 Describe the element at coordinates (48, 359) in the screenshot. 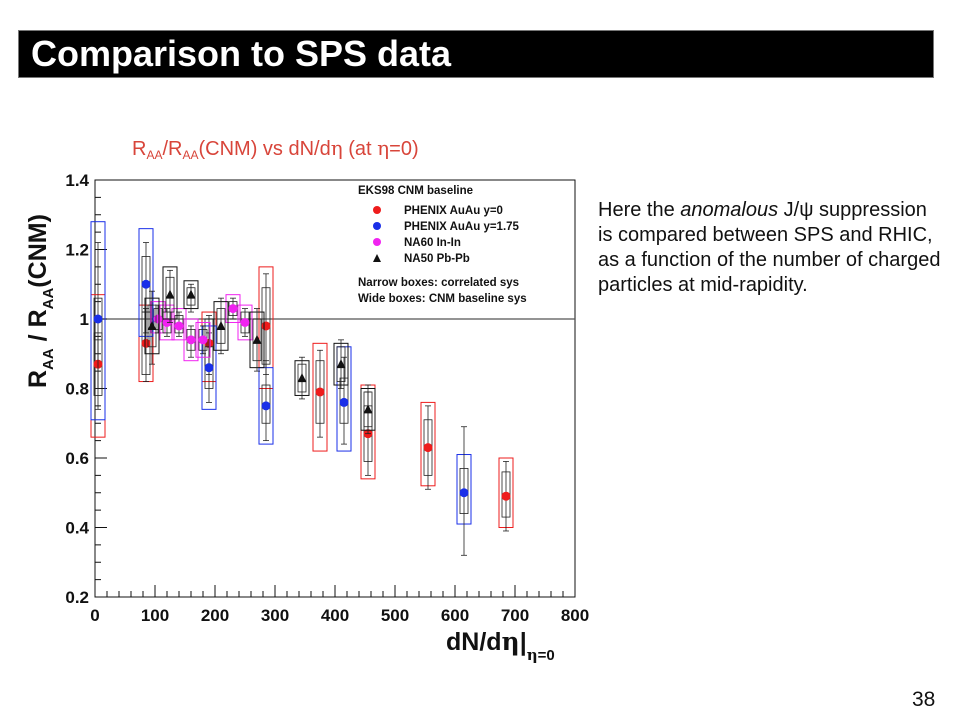

I see `y-axis-label-aa: AA` at that location.